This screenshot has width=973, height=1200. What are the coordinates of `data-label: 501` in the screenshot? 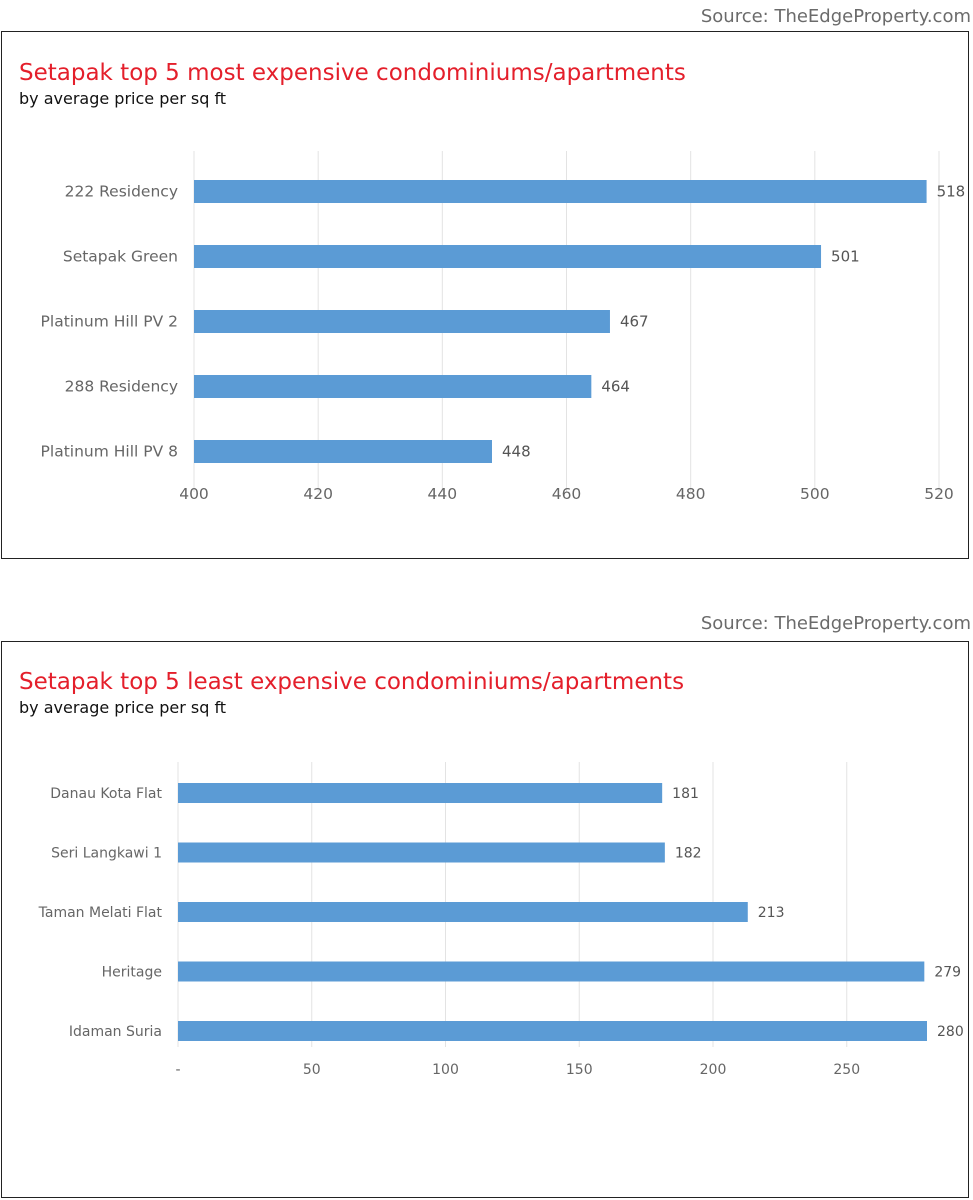 It's located at (845, 257).